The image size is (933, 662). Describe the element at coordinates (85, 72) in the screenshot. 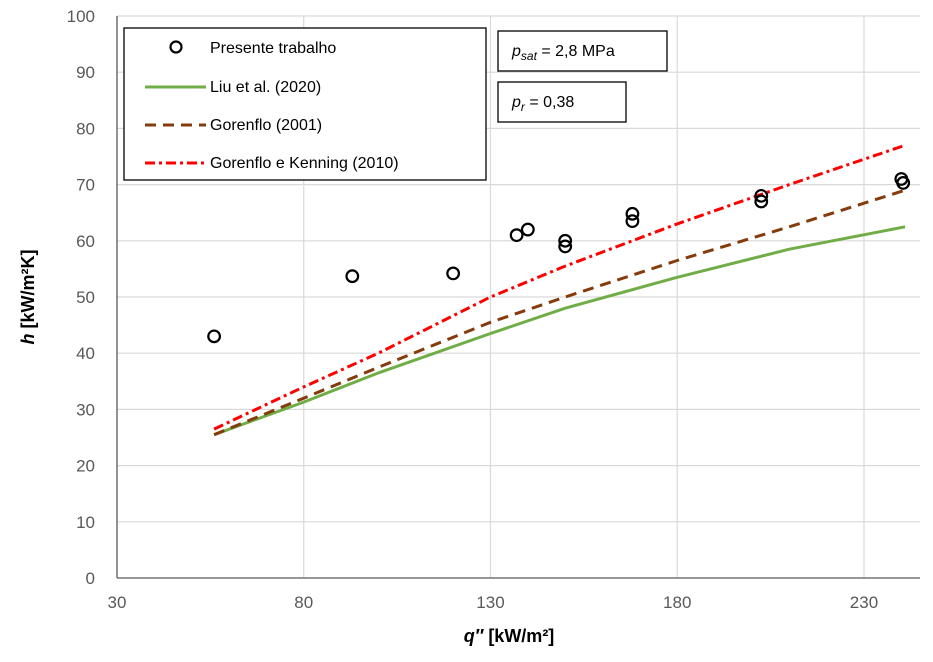

I see `y-tick-label: 90` at that location.